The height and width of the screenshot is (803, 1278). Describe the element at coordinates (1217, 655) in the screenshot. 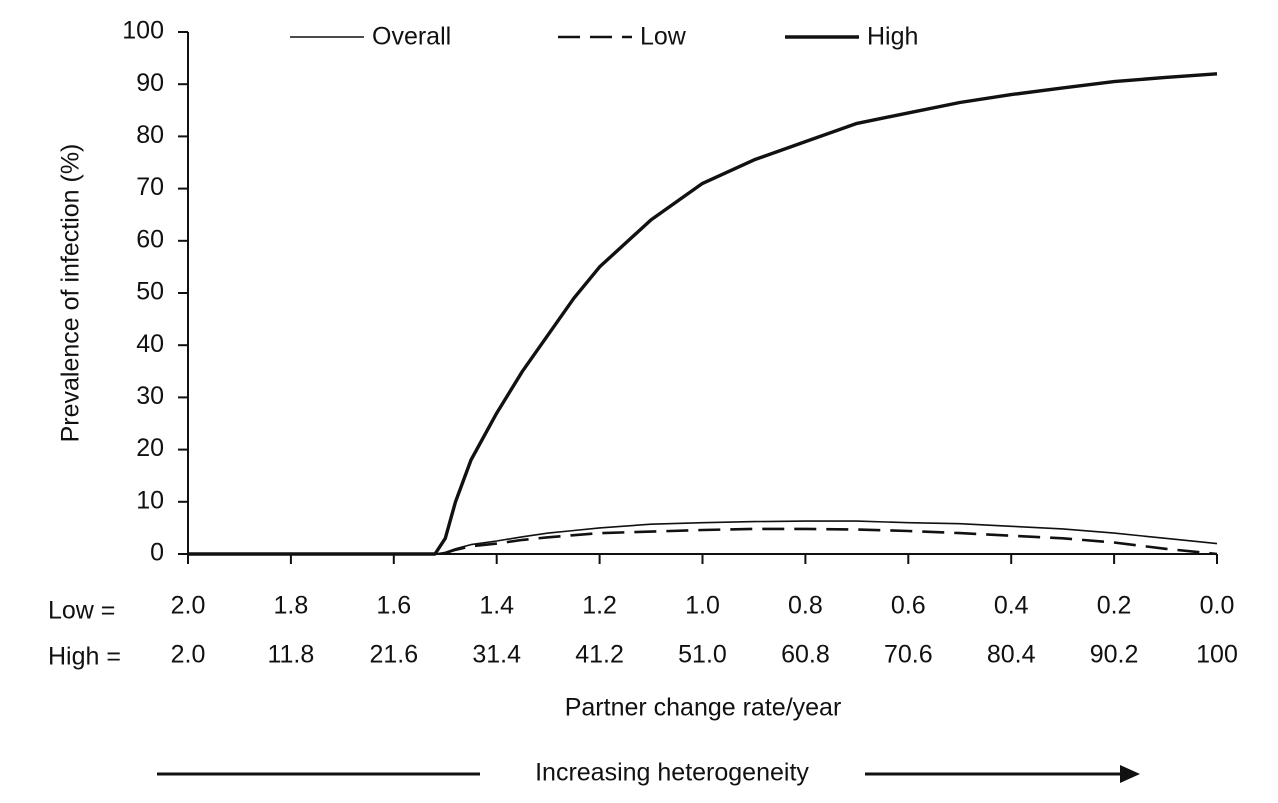

I see `x2-tick-label: 100` at that location.